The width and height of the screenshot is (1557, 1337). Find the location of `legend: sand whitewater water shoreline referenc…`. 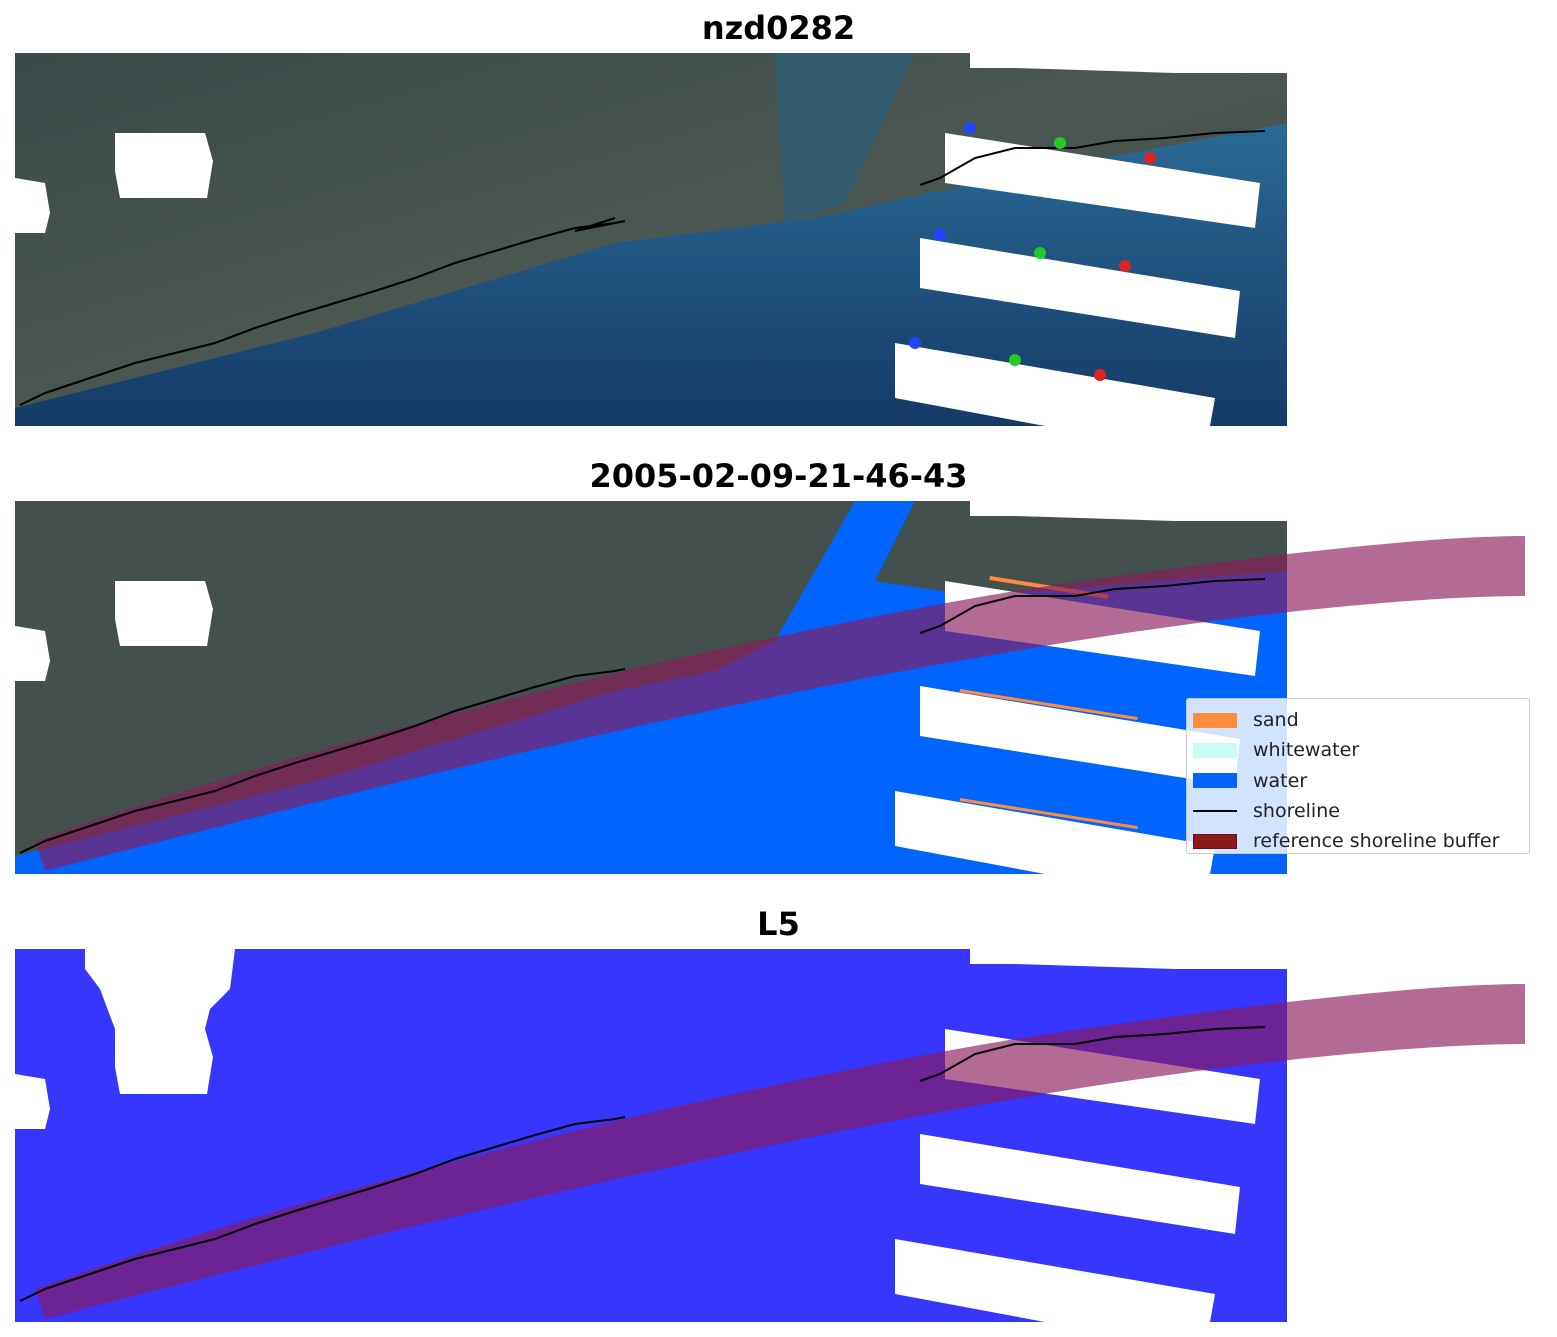

legend: sand whitewater water shoreline referenc… is located at coordinates (1358, 776).